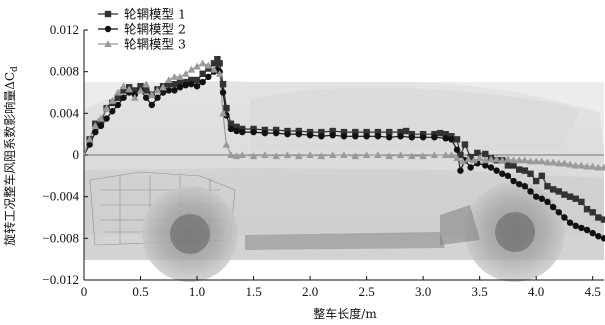 This screenshot has width=605, height=325. Describe the element at coordinates (190, 234) in the screenshot. I see `front-wheel-hub` at that location.